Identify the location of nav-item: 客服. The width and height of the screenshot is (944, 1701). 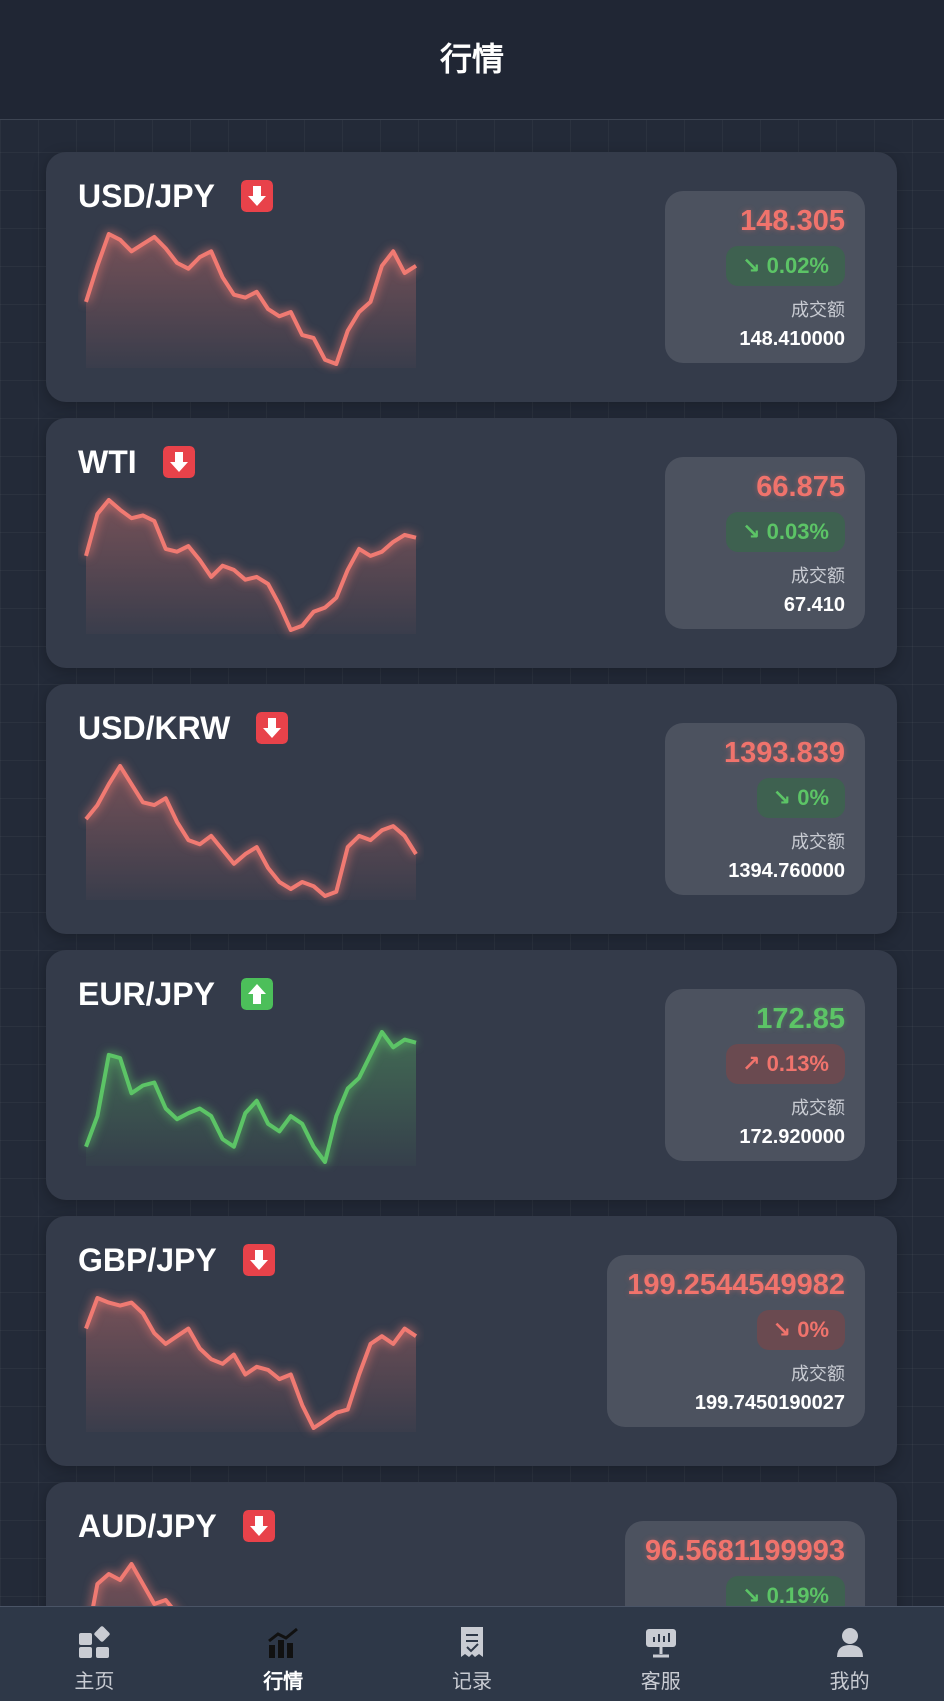
(660, 1654).